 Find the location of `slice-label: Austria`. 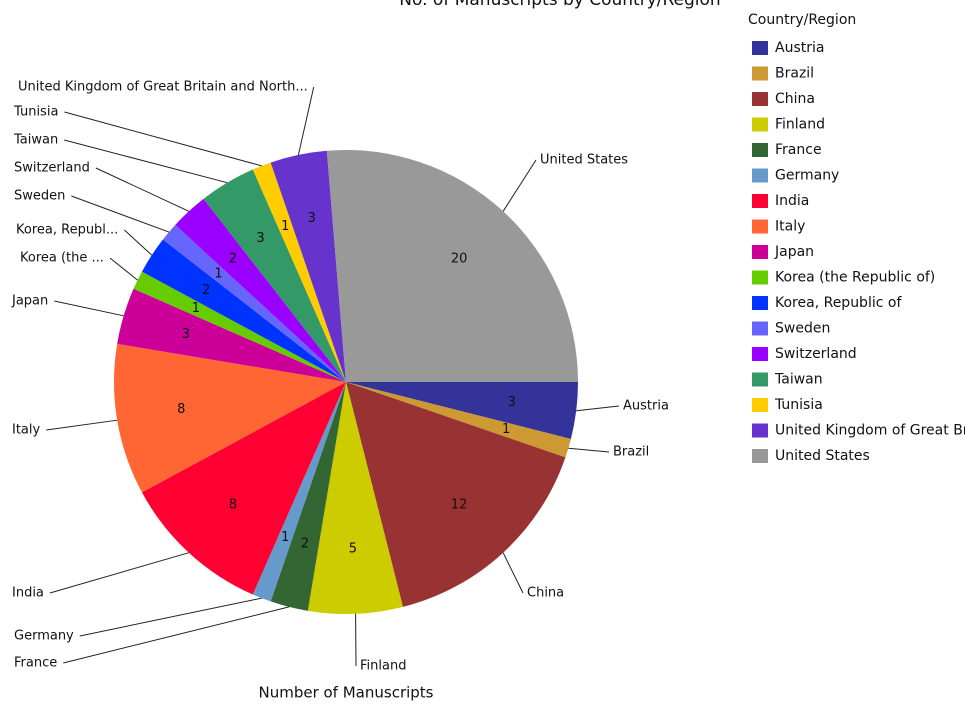

slice-label: Austria is located at coordinates (646, 406).